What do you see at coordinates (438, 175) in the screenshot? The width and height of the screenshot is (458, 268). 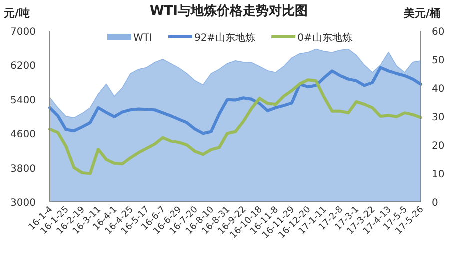 I see `y2-tick-label: 10` at bounding box center [438, 175].